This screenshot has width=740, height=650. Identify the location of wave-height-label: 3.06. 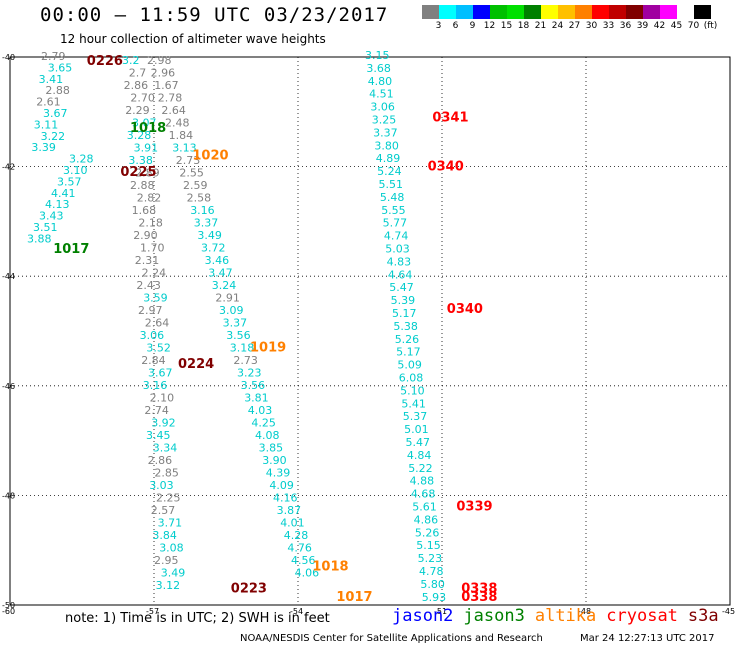
(152, 335).